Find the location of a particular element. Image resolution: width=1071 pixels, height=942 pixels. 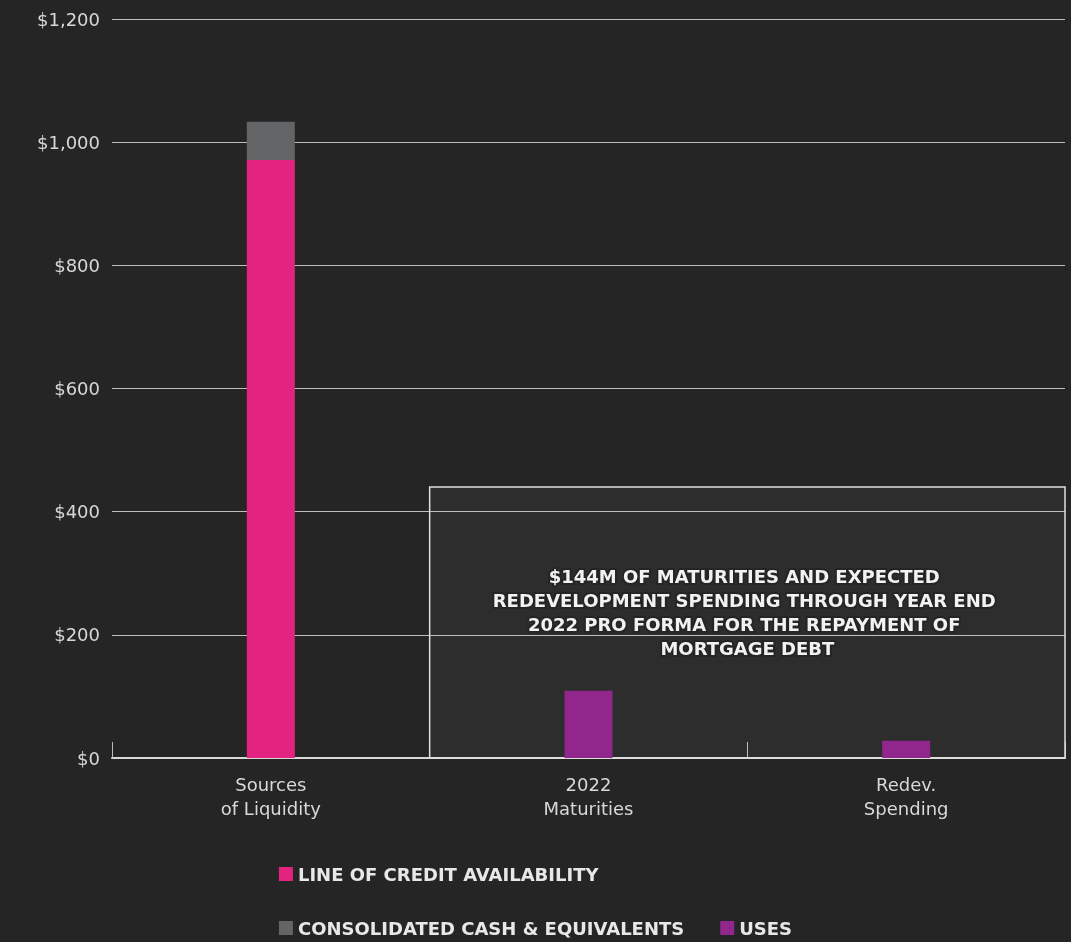

y-tick-label: $1,000 is located at coordinates (68, 142).